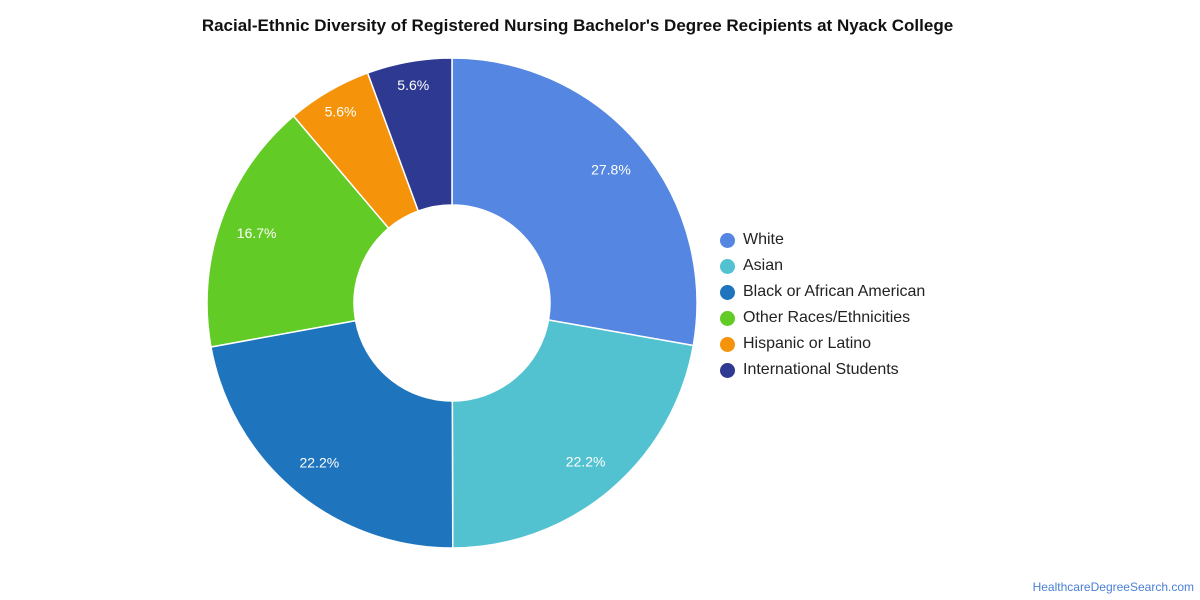 Image resolution: width=1200 pixels, height=600 pixels. Describe the element at coordinates (807, 343) in the screenshot. I see `legend-label: Hispanic or Latino` at that location.